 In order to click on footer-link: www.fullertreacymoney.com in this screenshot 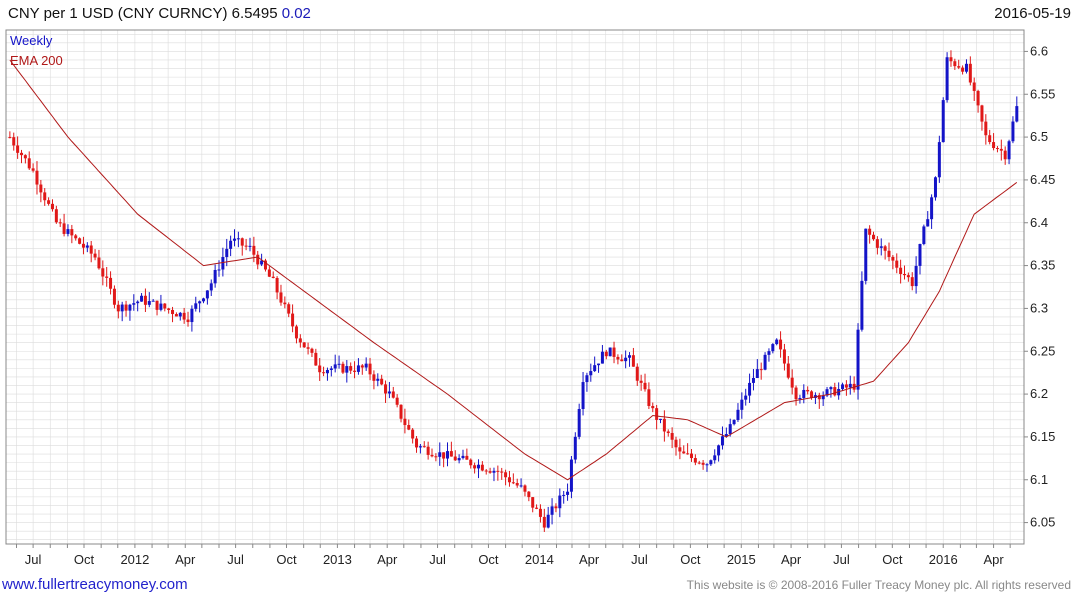, I will do `click(95, 584)`.